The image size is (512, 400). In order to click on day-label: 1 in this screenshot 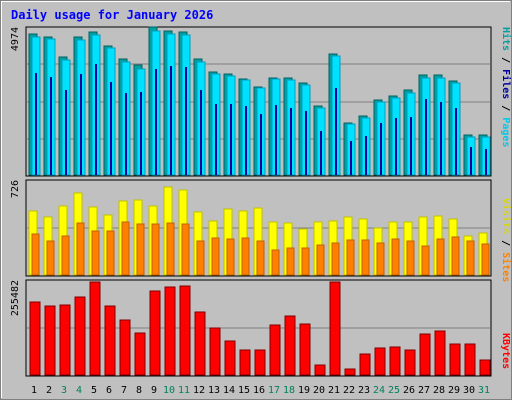, I will do `click(34, 390)`.